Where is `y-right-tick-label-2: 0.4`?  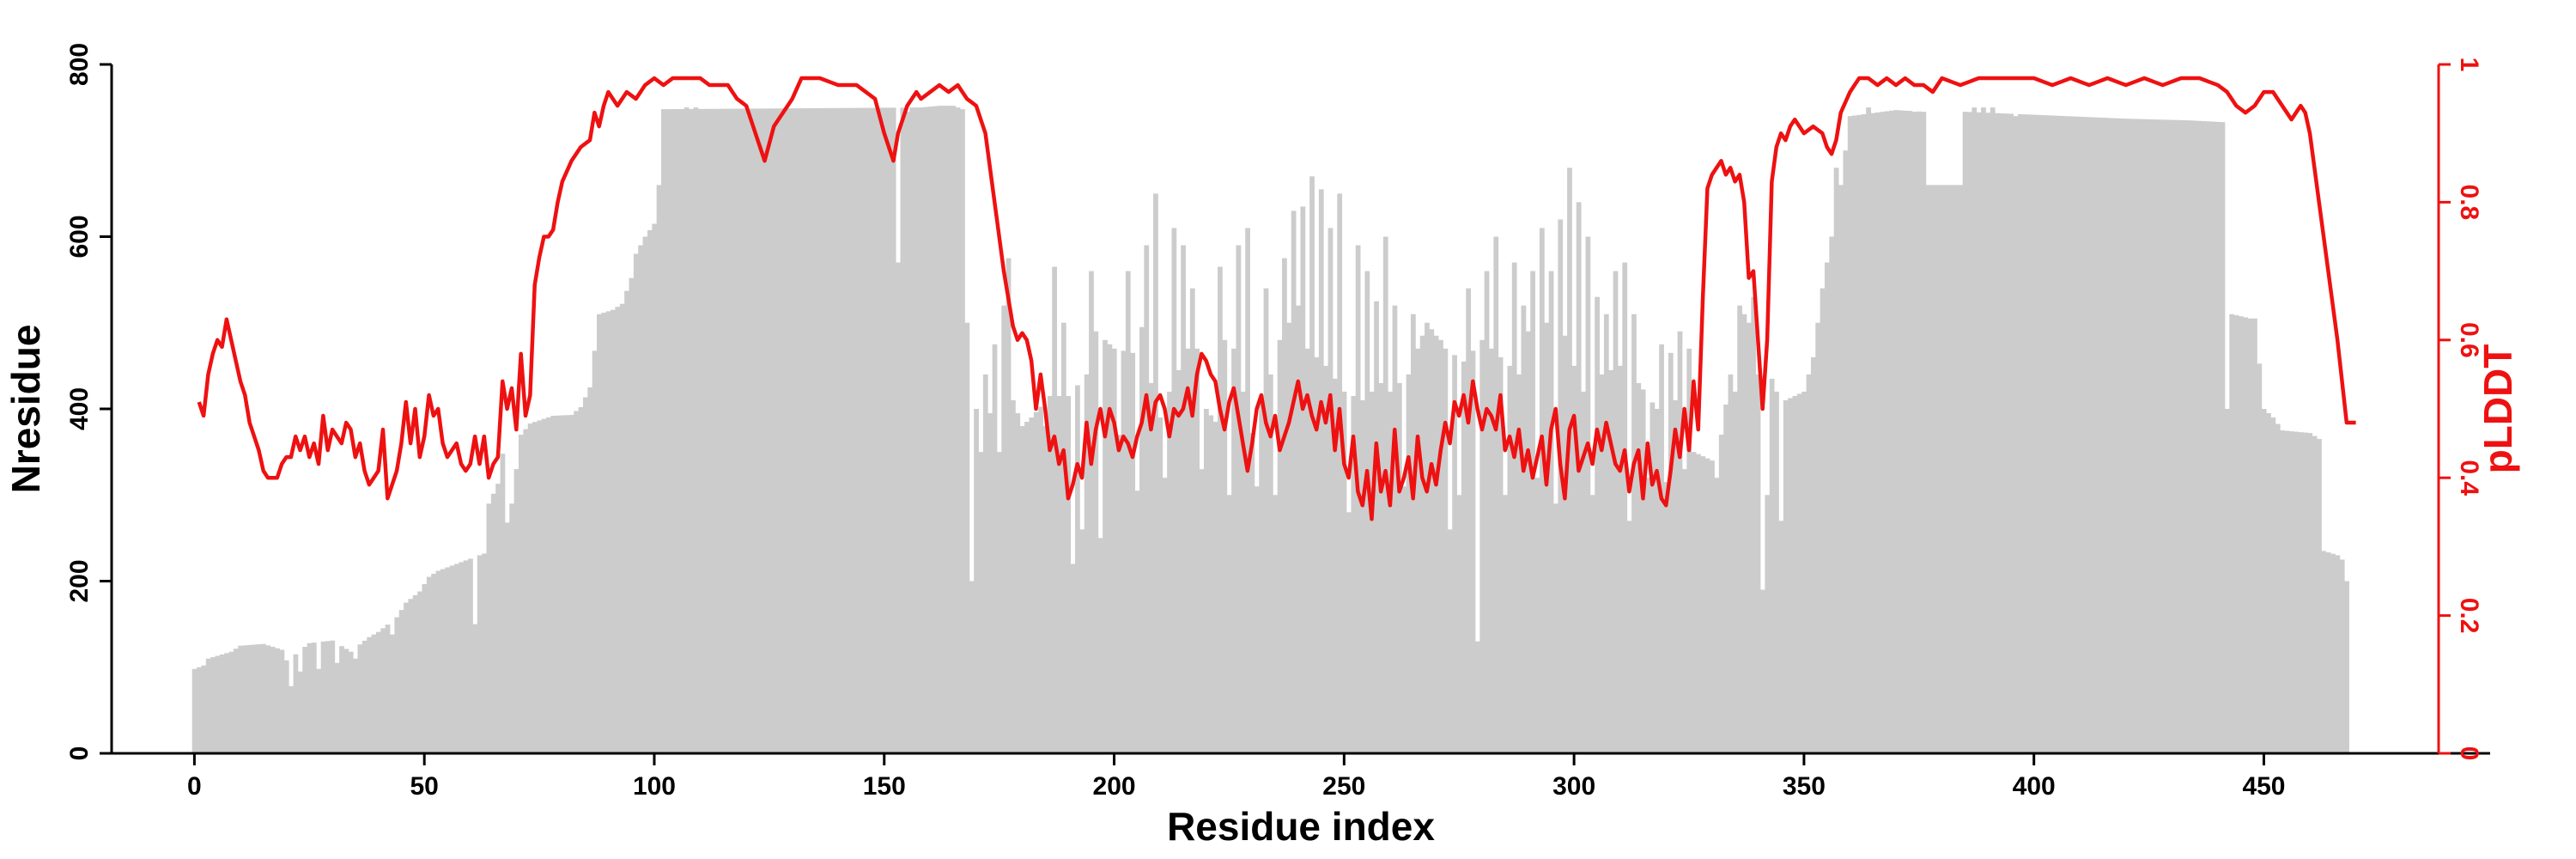
y-right-tick-label-2: 0.4 is located at coordinates (2469, 478).